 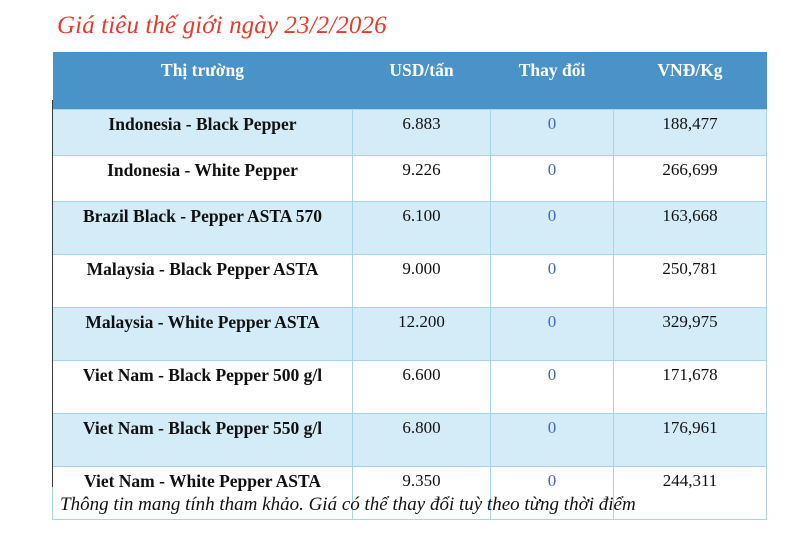 What do you see at coordinates (202, 132) in the screenshot?
I see `cell-market: Indonesia - Black Pepper` at bounding box center [202, 132].